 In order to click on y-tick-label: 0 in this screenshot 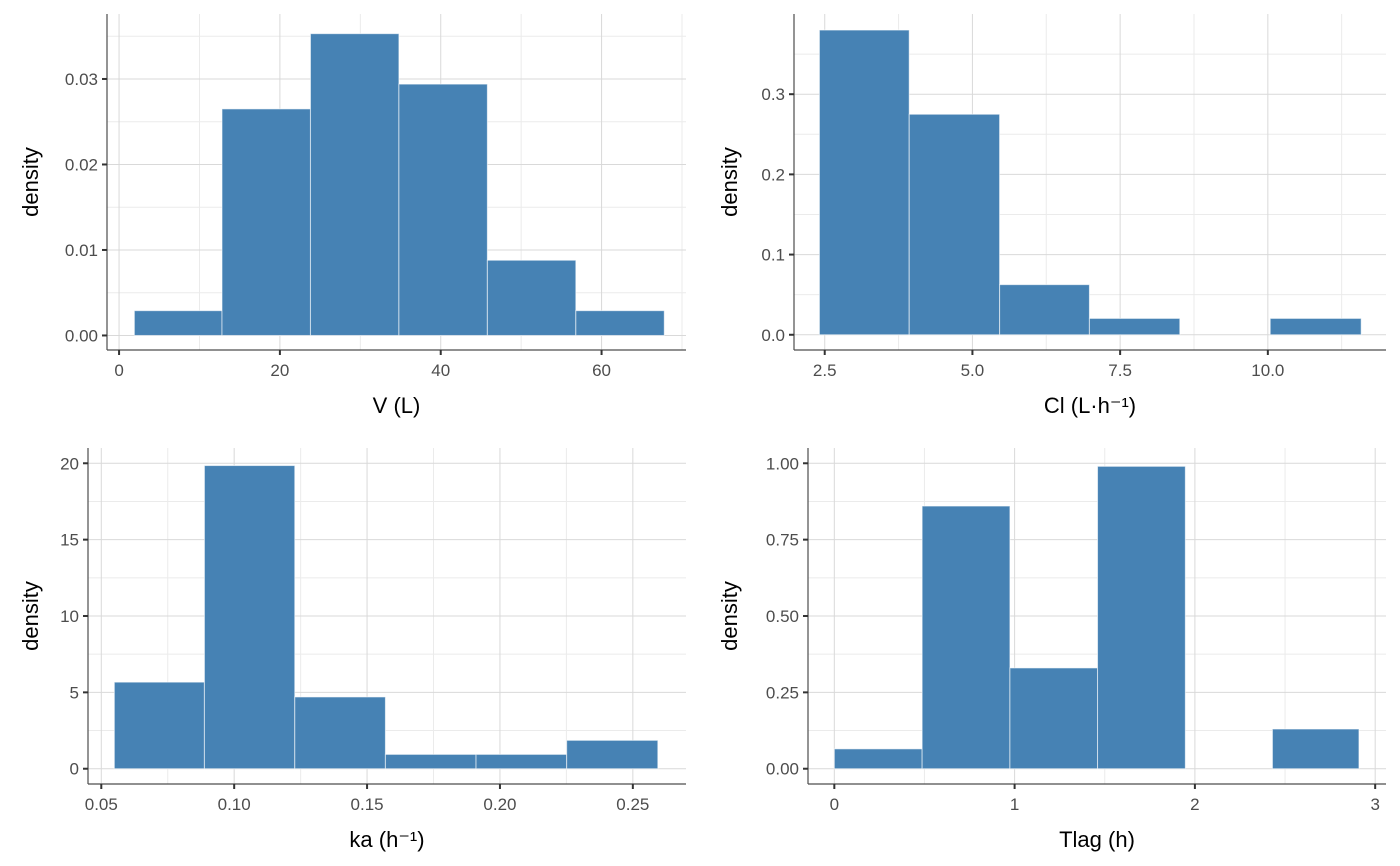, I will do `click(74, 769)`.